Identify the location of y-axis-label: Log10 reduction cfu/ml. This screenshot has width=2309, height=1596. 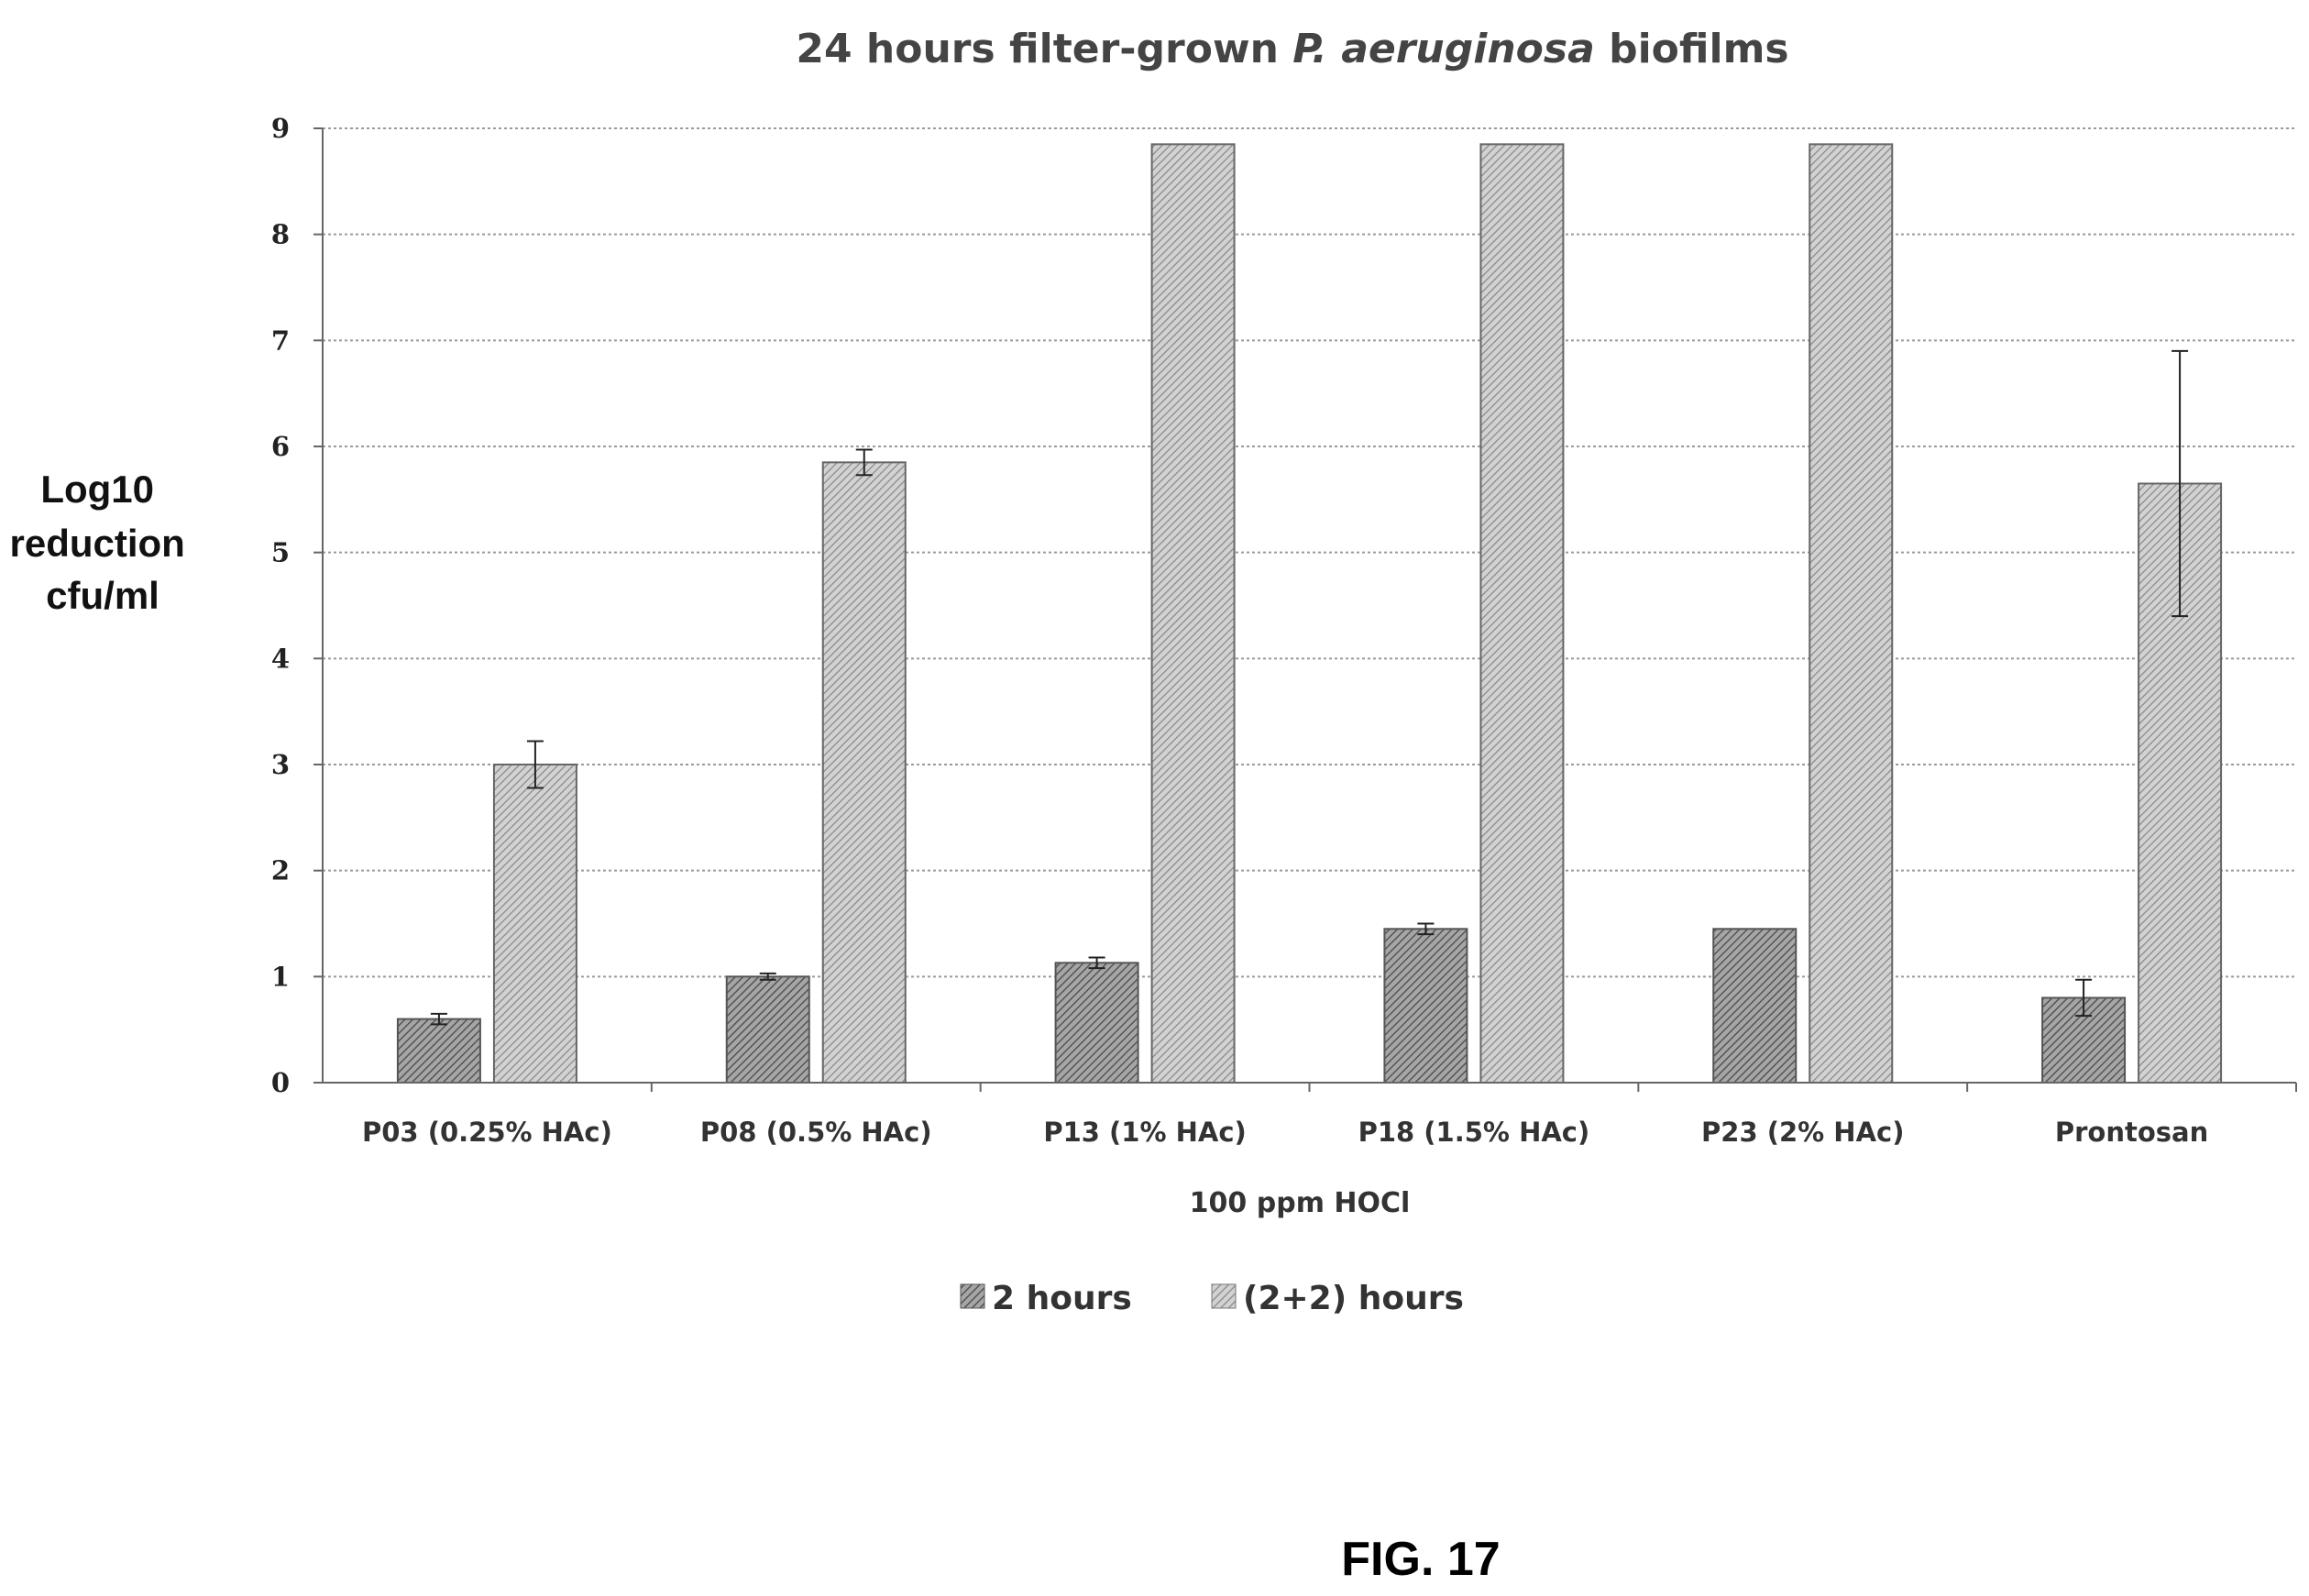
(102, 542).